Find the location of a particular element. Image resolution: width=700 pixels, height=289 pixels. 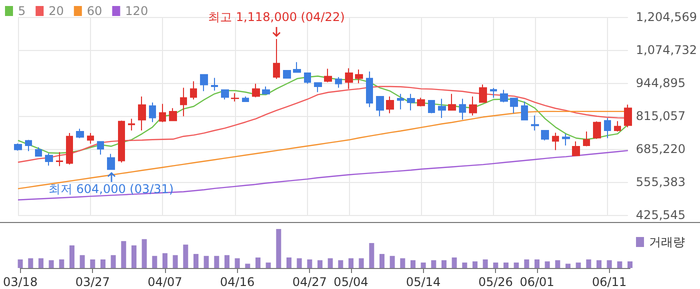

x-tick-label: 06/01 is located at coordinates (537, 282).